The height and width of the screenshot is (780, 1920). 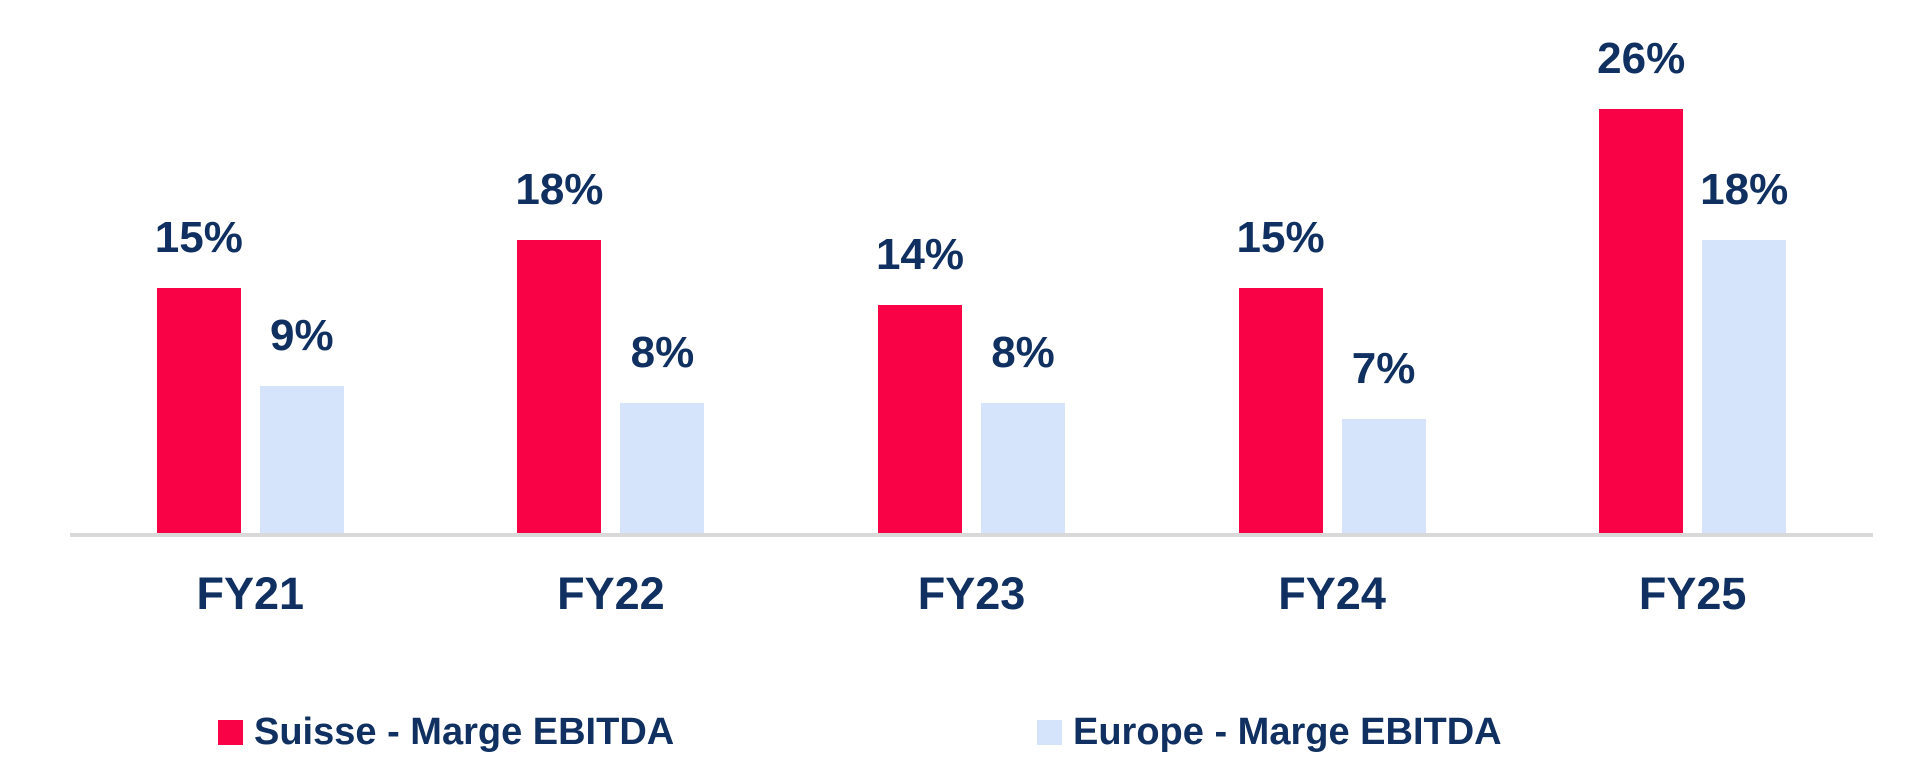 What do you see at coordinates (250, 266) in the screenshot?
I see `bar-group-fy21: 15% 9%` at bounding box center [250, 266].